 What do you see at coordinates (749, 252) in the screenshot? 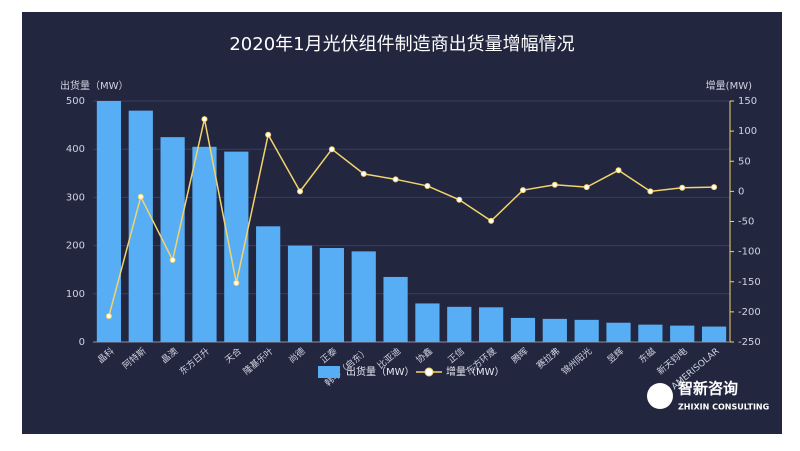
I see `y2-tick-label: -100` at bounding box center [749, 252].